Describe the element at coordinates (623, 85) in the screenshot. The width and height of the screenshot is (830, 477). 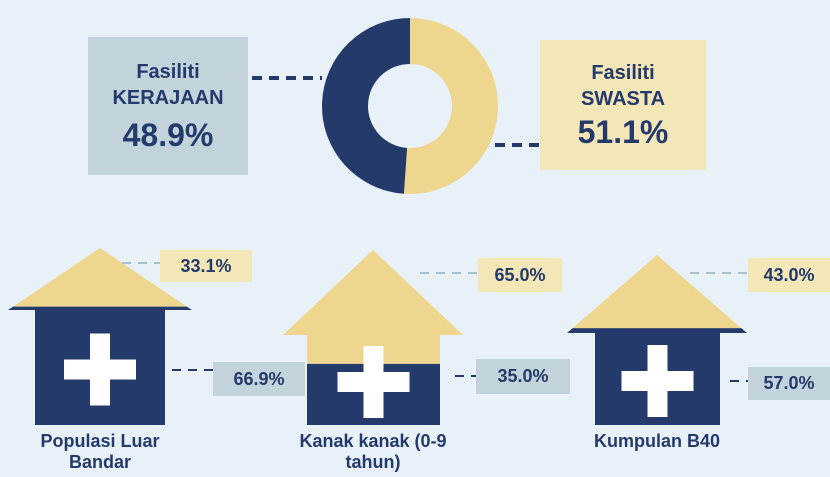
I see `category-label: Fasiliti SWASTA` at that location.